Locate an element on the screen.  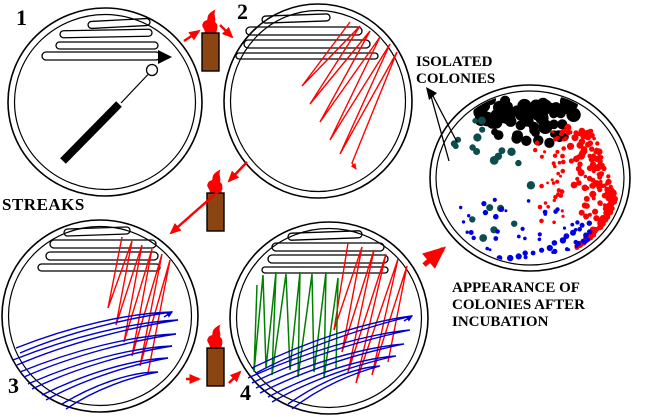
streaks-title: STREAKS is located at coordinates (43, 204).